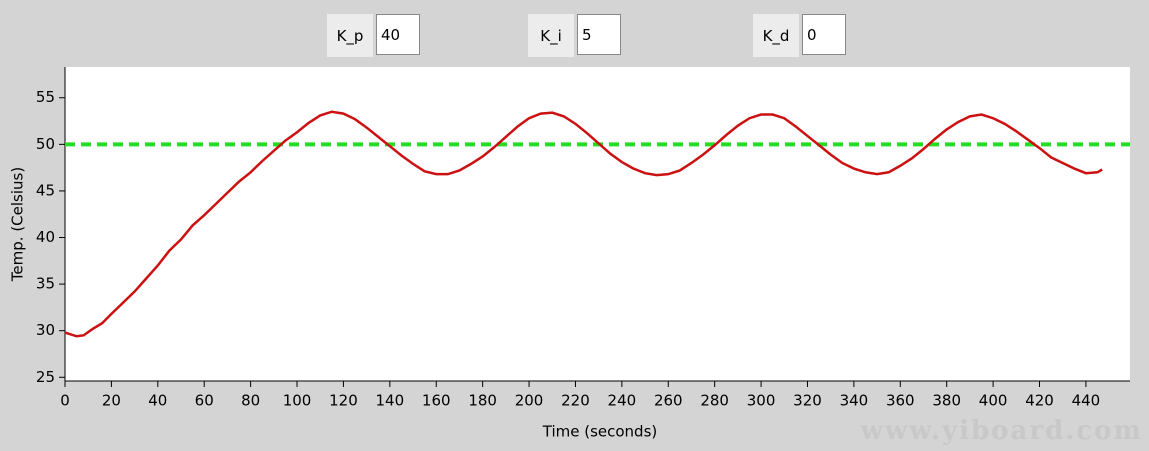 The height and width of the screenshot is (451, 1149). What do you see at coordinates (65, 401) in the screenshot?
I see `x-tick-label: 0` at bounding box center [65, 401].